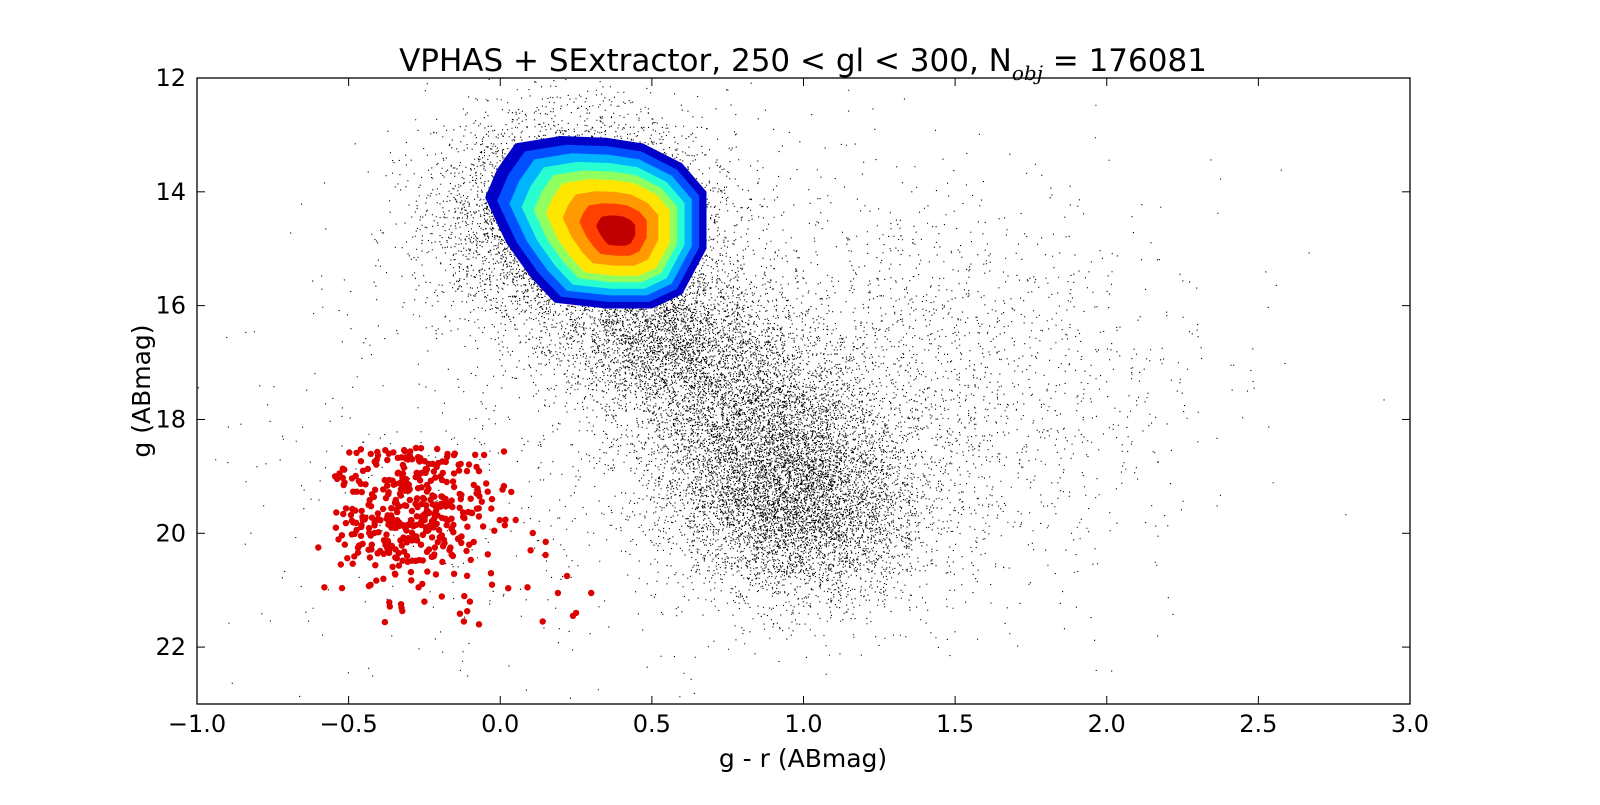 Image resolution: width=1600 pixels, height=805 pixels. I want to click on x-tick-label: 0.5, so click(652, 724).